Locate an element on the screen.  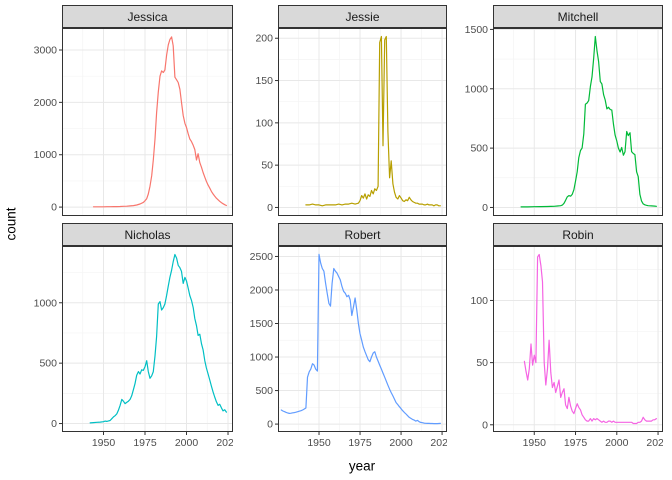
facet-strip: Jessie is located at coordinates (362, 16).